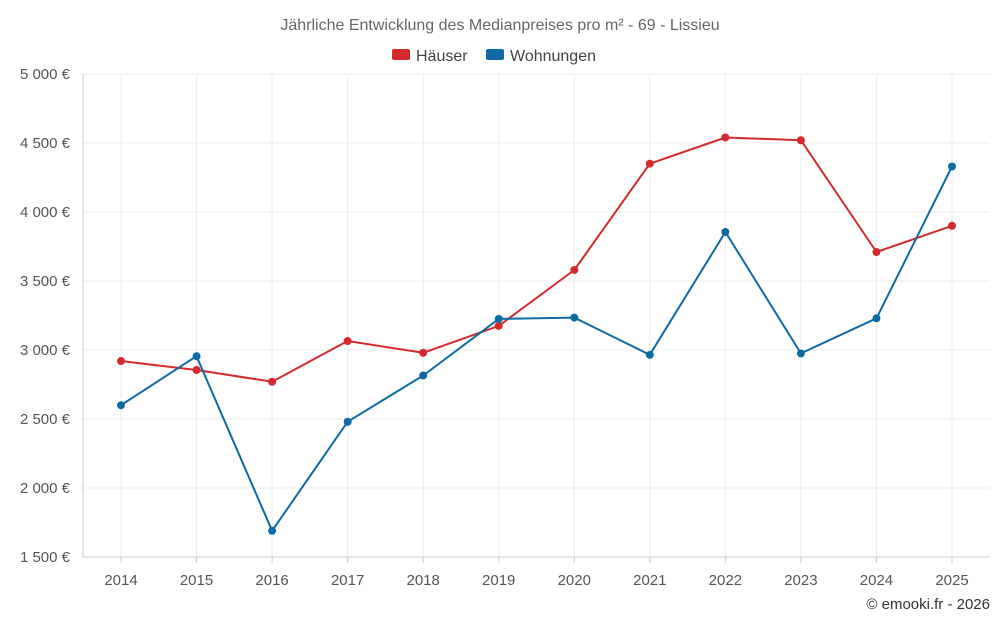  Describe the element at coordinates (800, 580) in the screenshot. I see `x-tick-label: 2023` at that location.